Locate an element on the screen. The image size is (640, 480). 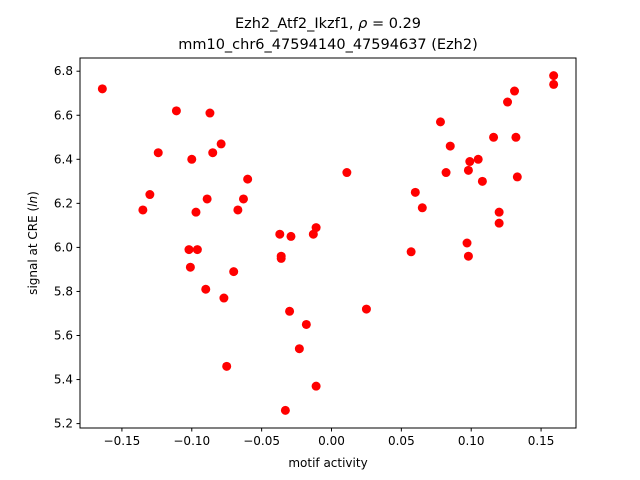
y-axis-label-prefix: signal at CRE ( is located at coordinates (33, 251).